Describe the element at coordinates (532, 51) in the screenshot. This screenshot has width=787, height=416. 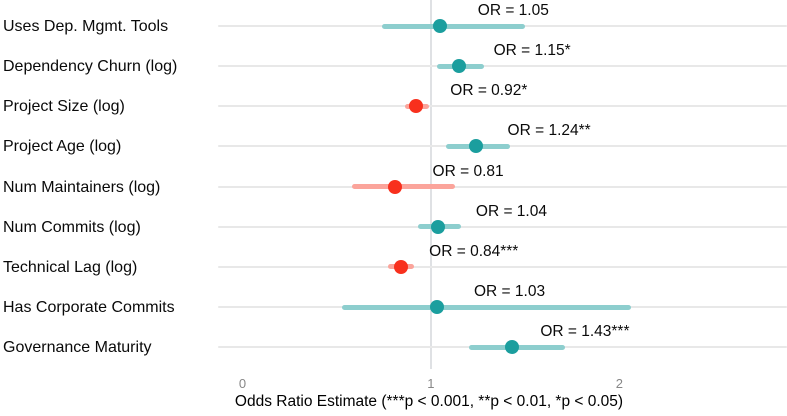
I see `or-annotation: OR = 1.15*` at that location.